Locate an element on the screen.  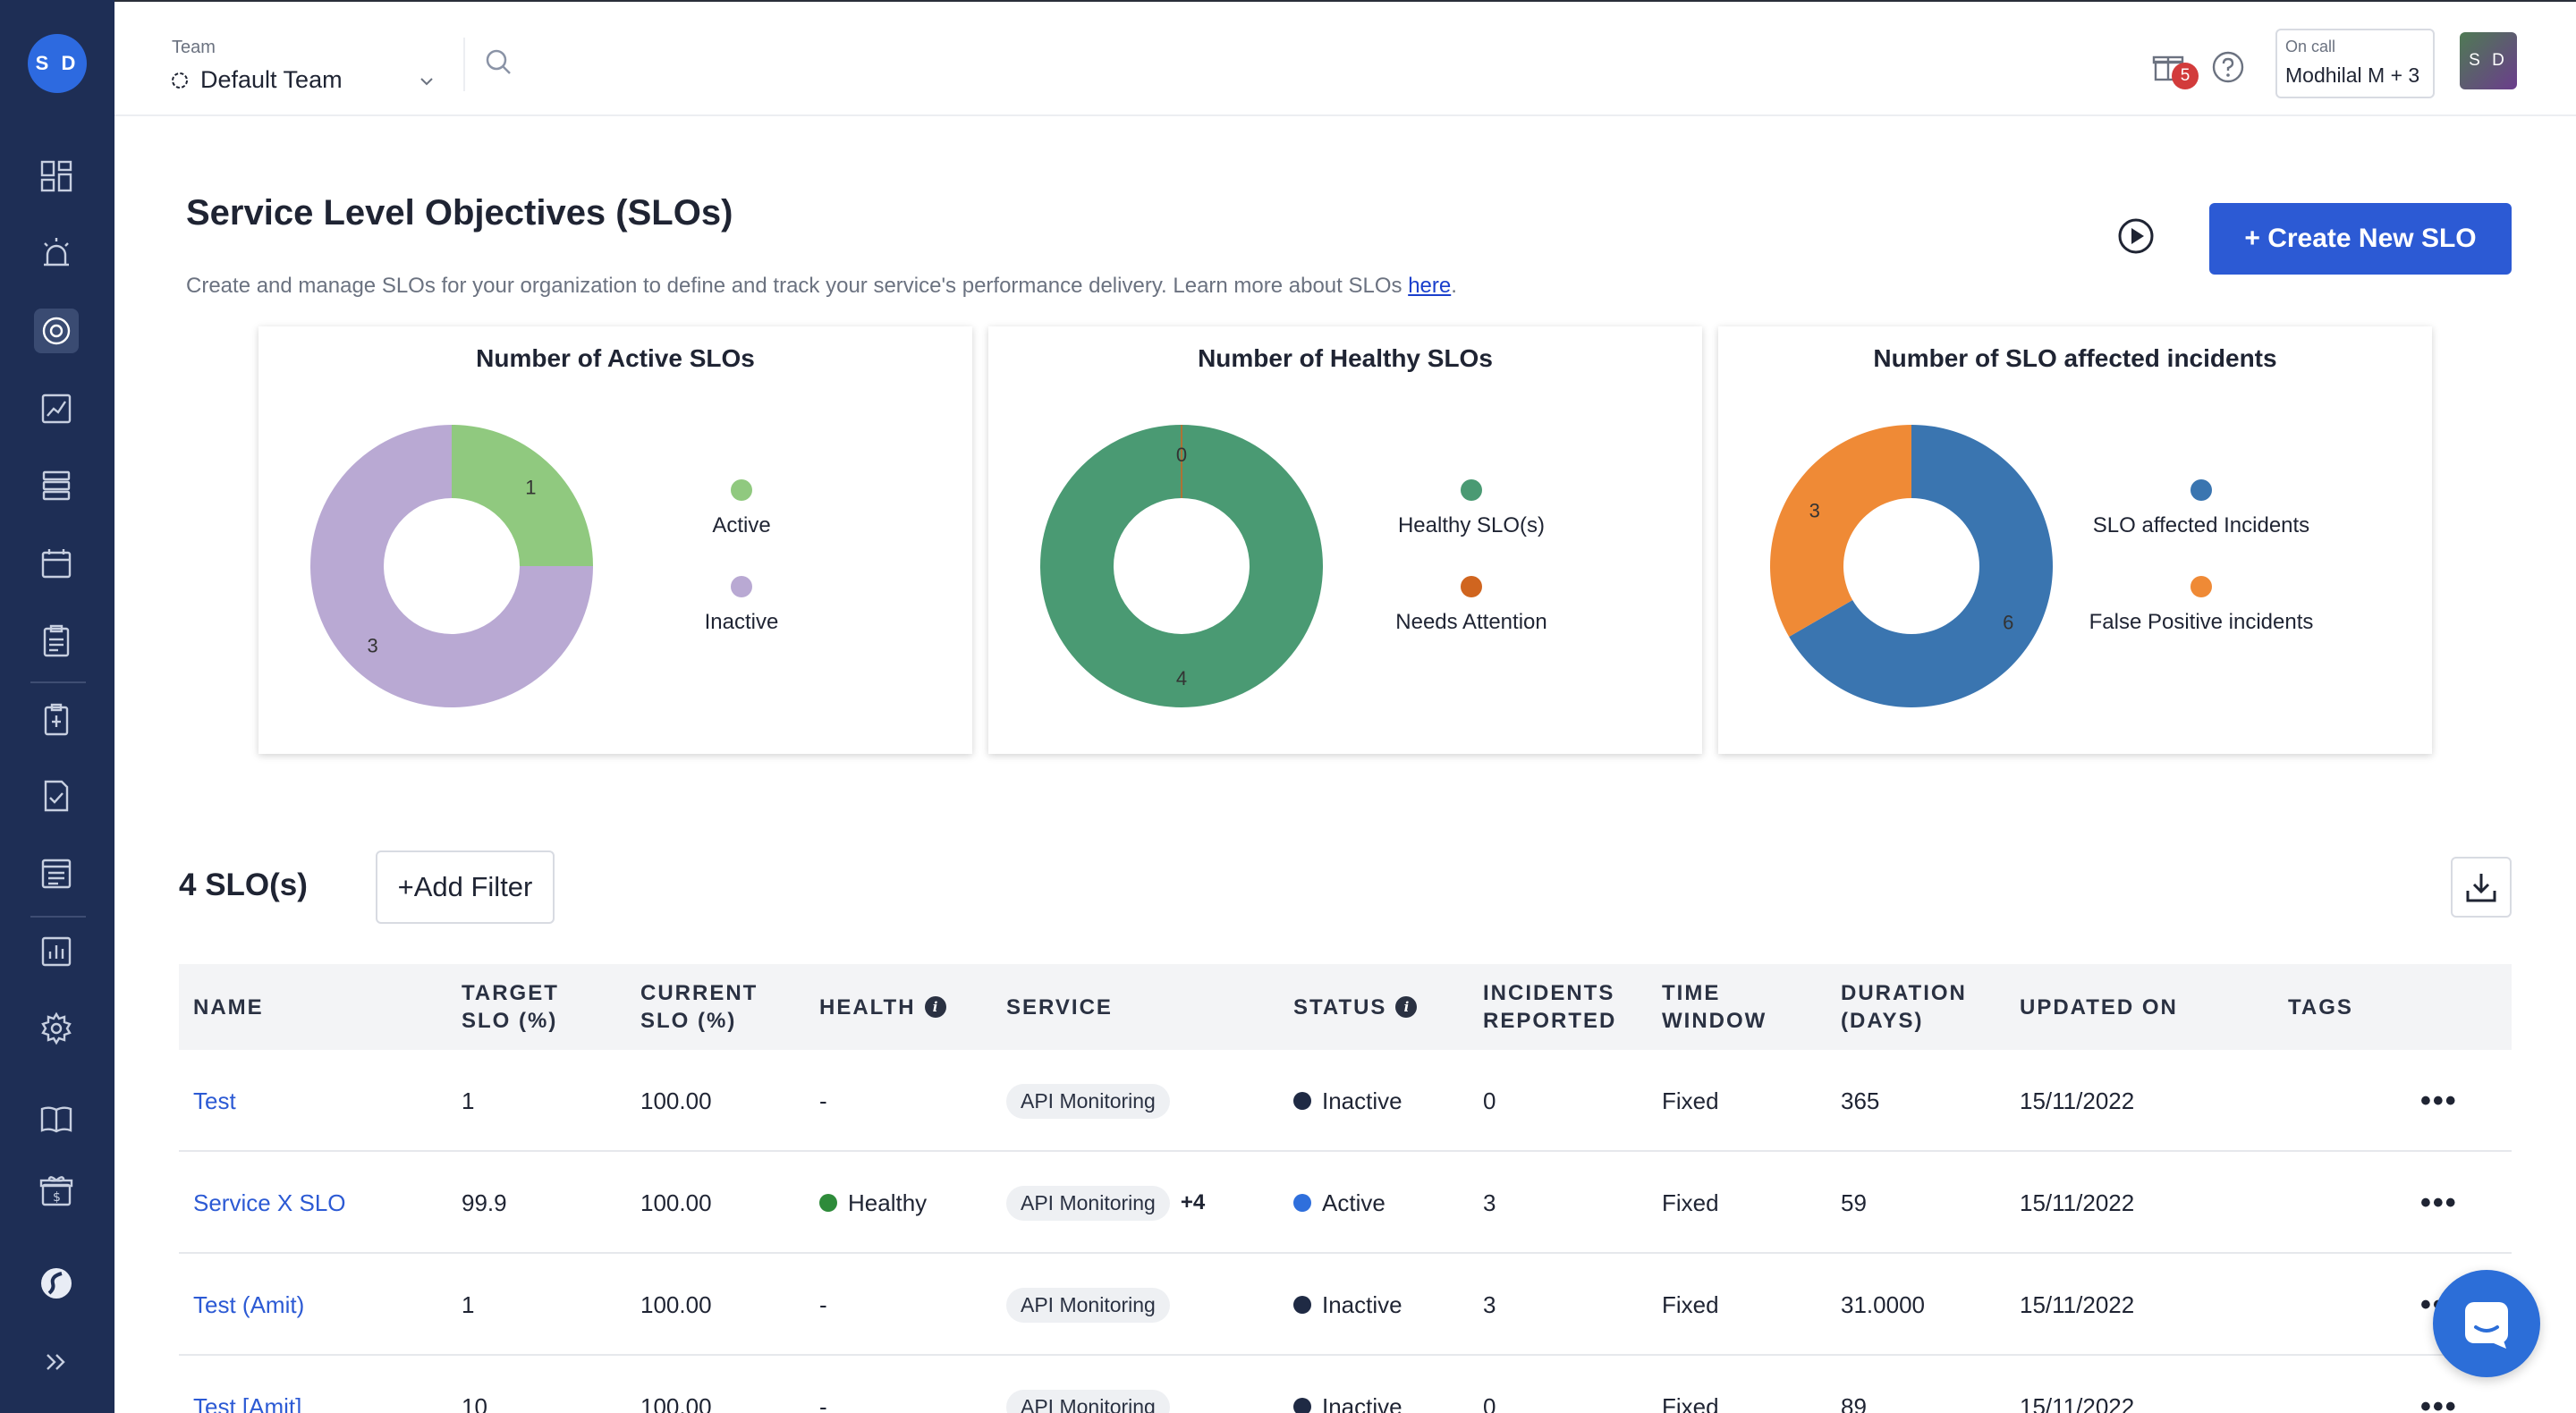
column-header-updated-on: UPDATED ON is located at coordinates (2099, 1007).